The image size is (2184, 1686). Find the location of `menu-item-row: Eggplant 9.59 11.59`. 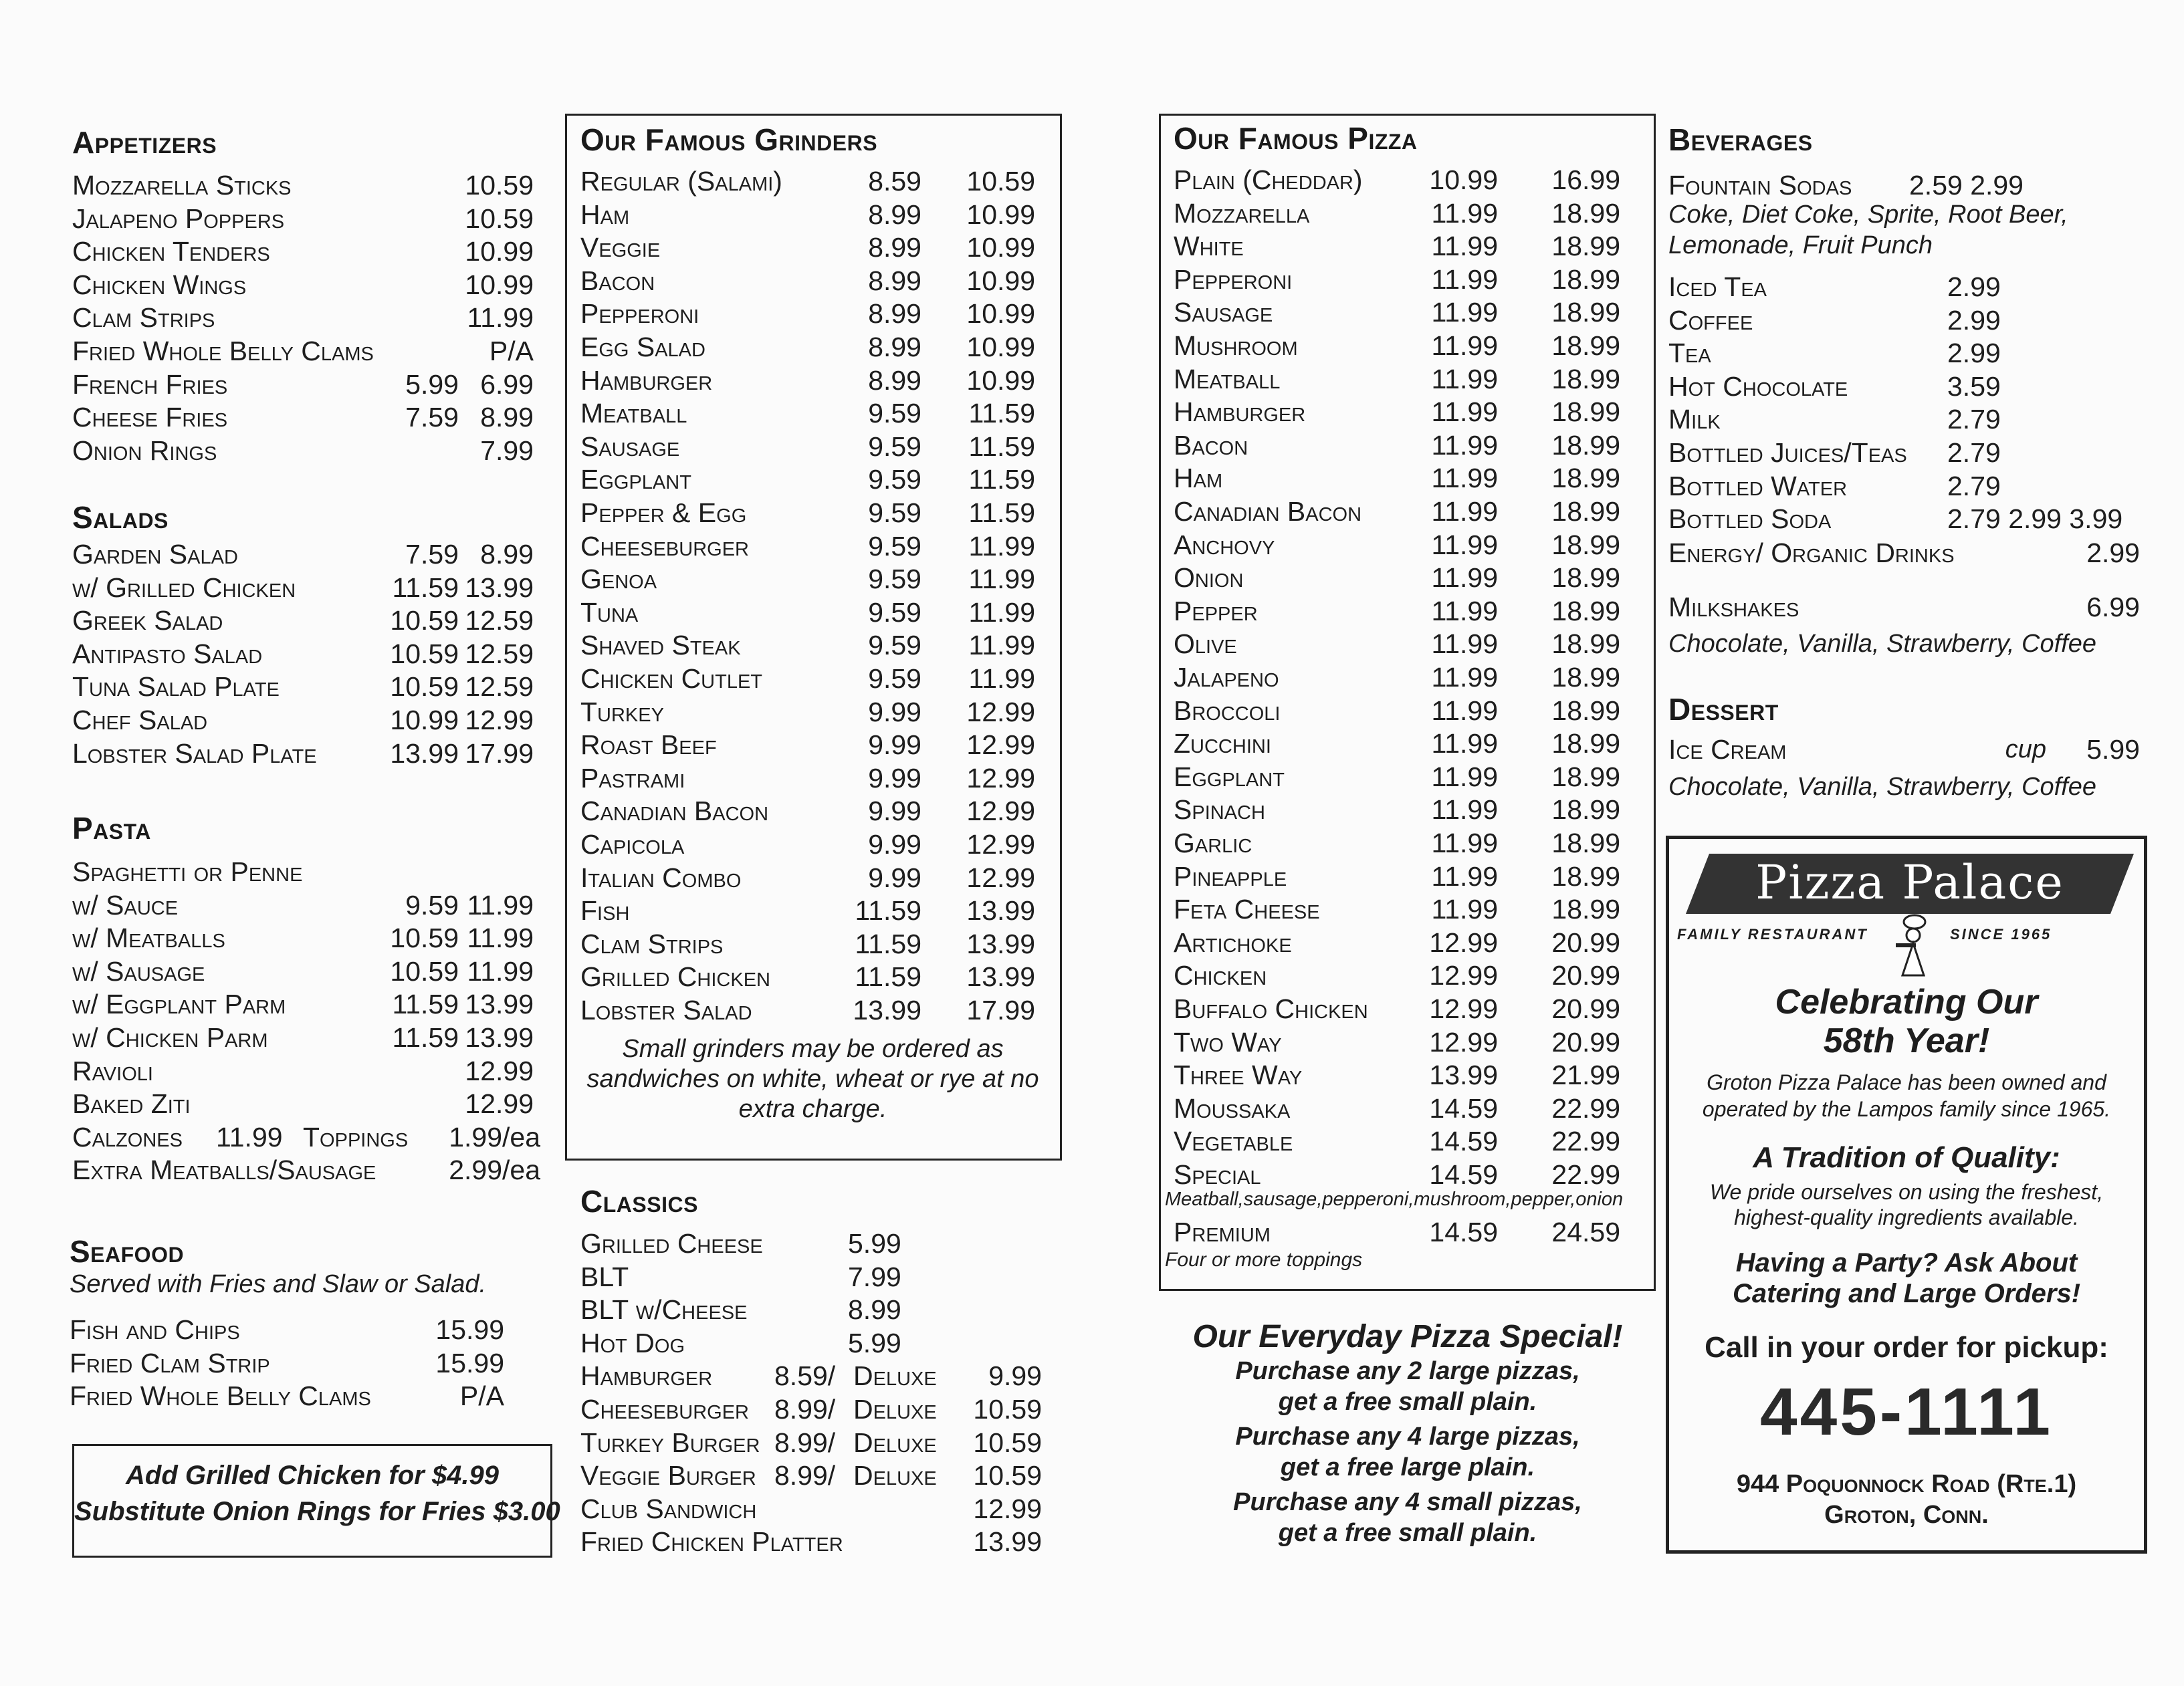

menu-item-row: Eggplant 9.59 11.59 is located at coordinates (811, 479).